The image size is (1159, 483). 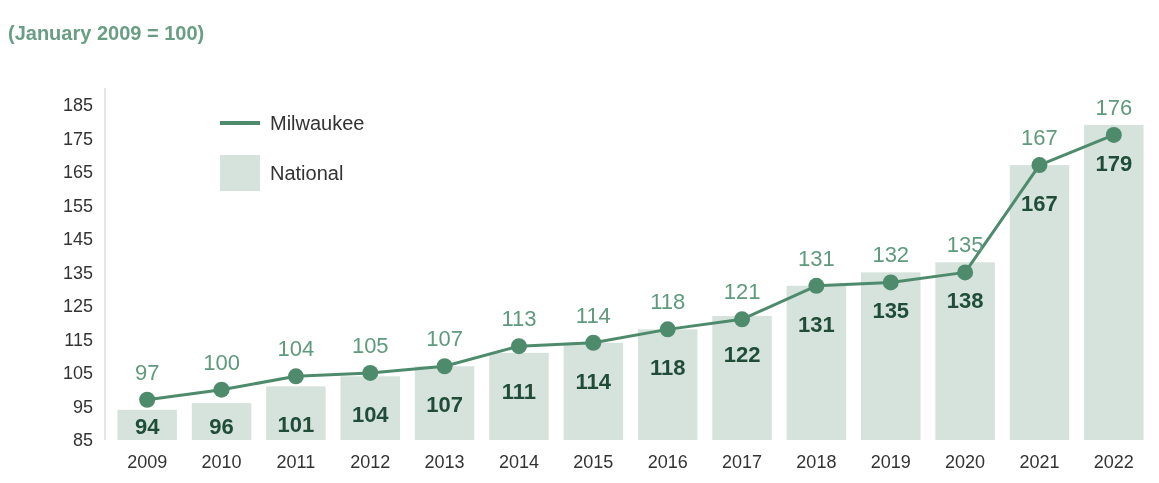 What do you see at coordinates (965, 301) in the screenshot?
I see `data-label: 138` at bounding box center [965, 301].